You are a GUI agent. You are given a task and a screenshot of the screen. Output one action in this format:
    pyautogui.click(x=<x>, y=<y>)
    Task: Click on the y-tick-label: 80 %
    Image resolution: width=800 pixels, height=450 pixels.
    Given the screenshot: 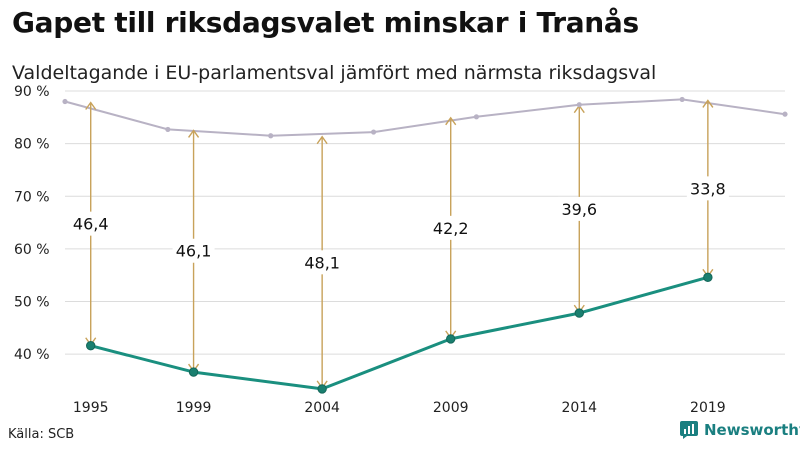 What is the action you would take?
    pyautogui.click(x=32, y=145)
    